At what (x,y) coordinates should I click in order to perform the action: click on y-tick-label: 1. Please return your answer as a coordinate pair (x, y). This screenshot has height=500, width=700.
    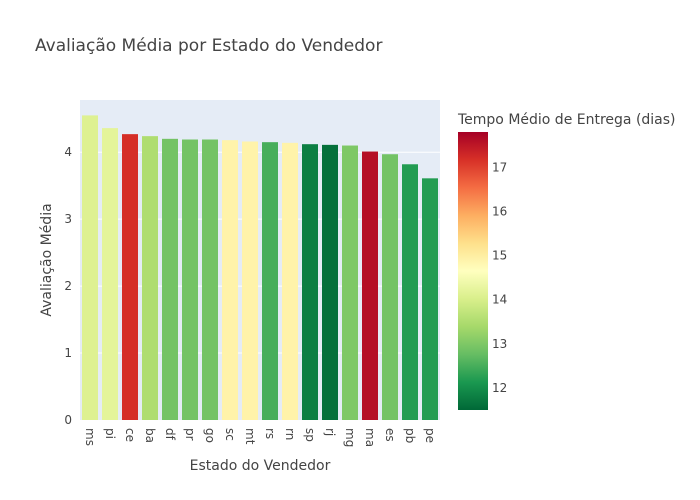
    Looking at the image, I should click on (68, 353).